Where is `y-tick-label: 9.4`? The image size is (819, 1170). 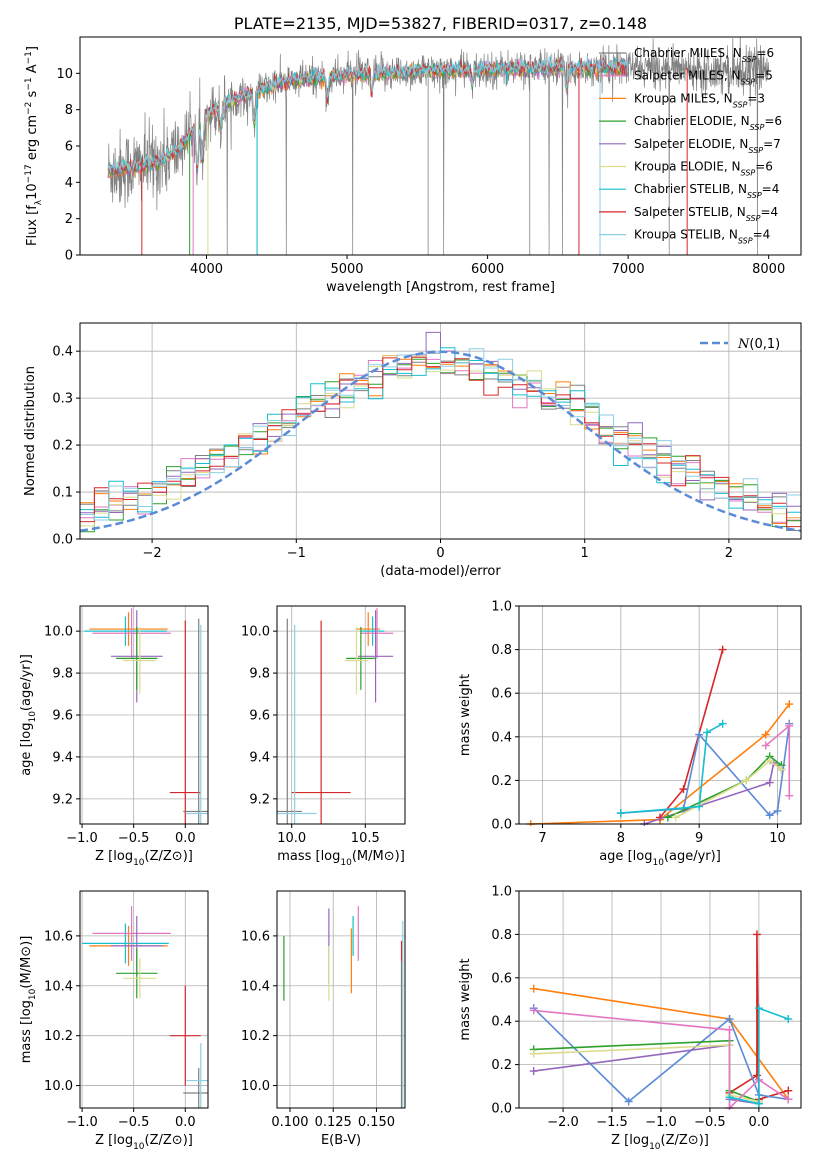 y-tick-label: 9.4 is located at coordinates (259, 757).